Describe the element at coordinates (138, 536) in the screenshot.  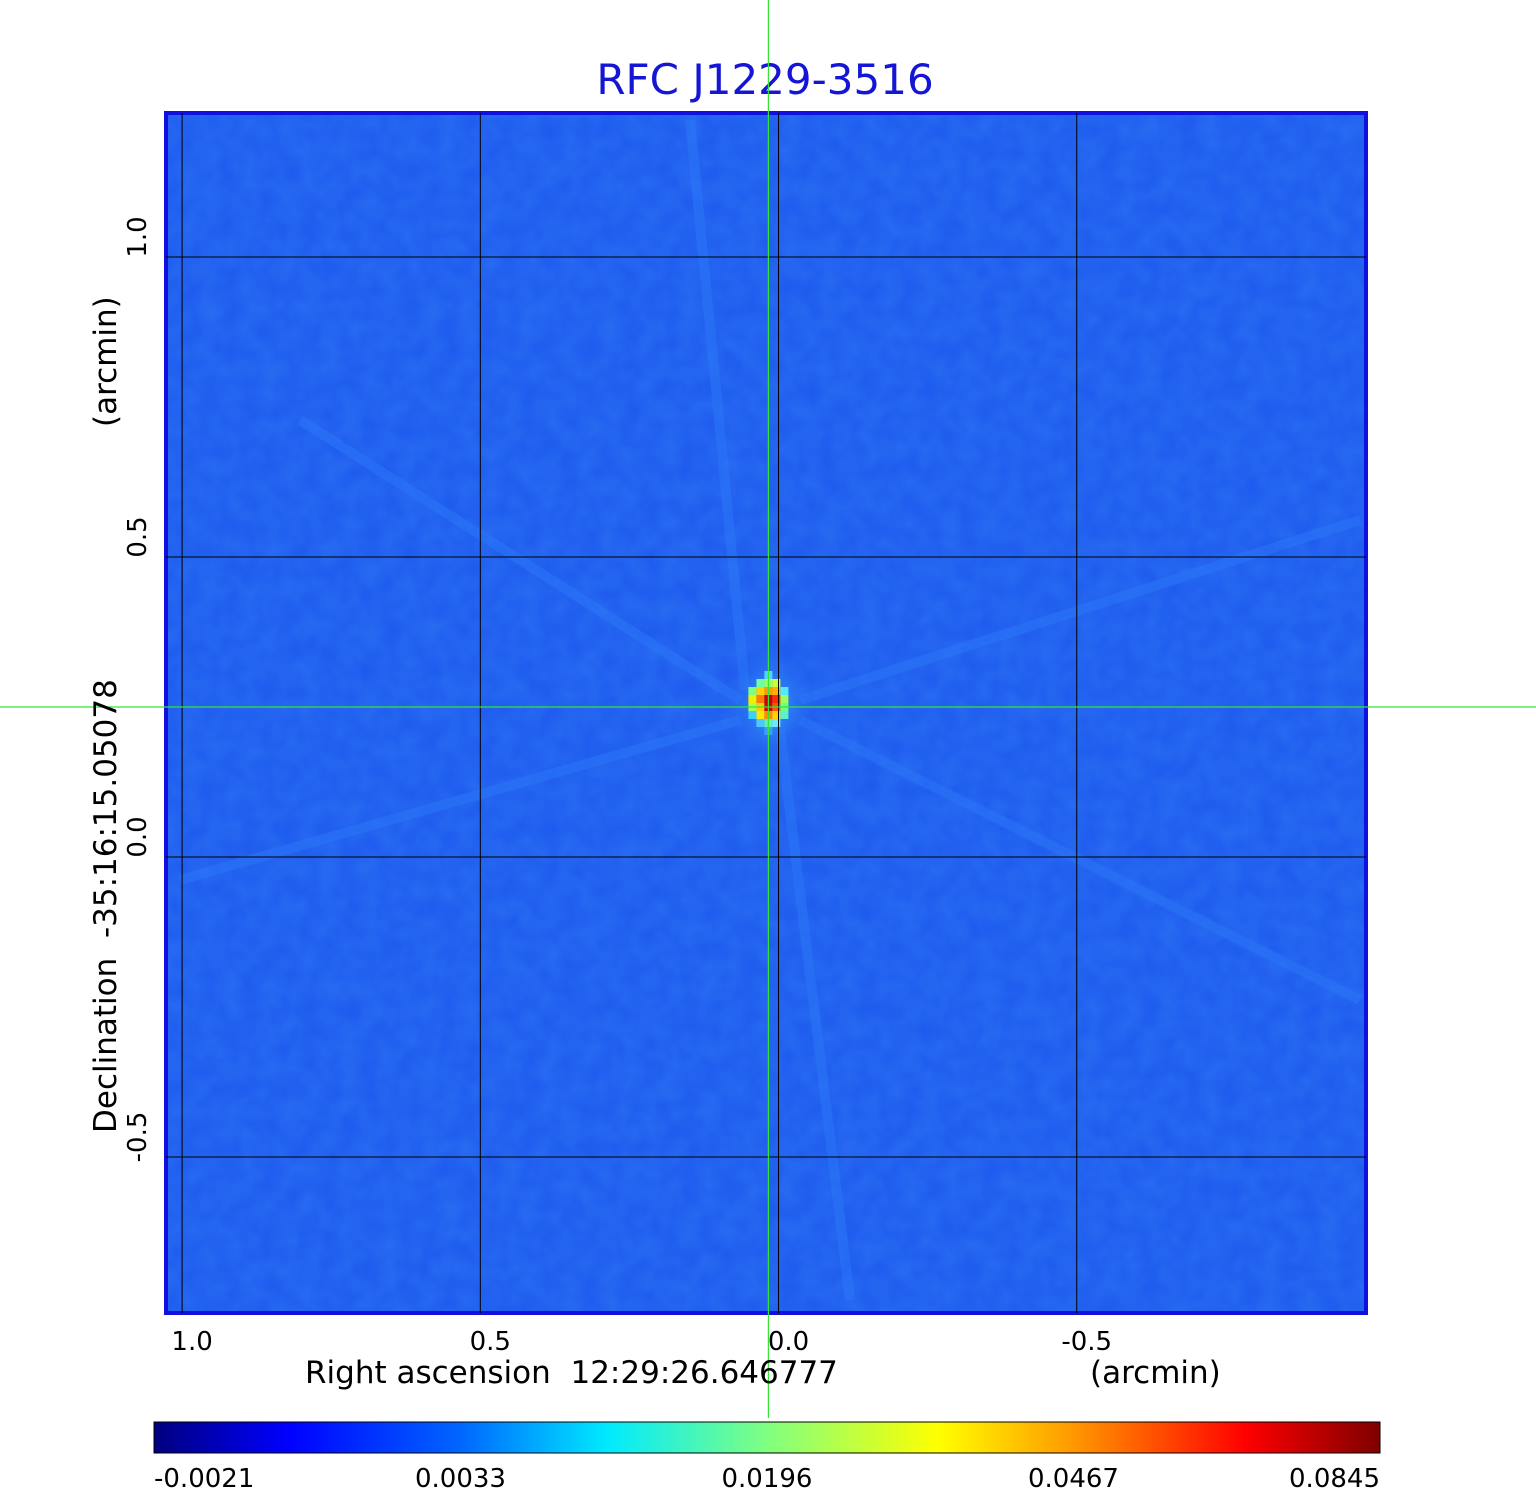
I see `y-tick-label: 0.5` at that location.